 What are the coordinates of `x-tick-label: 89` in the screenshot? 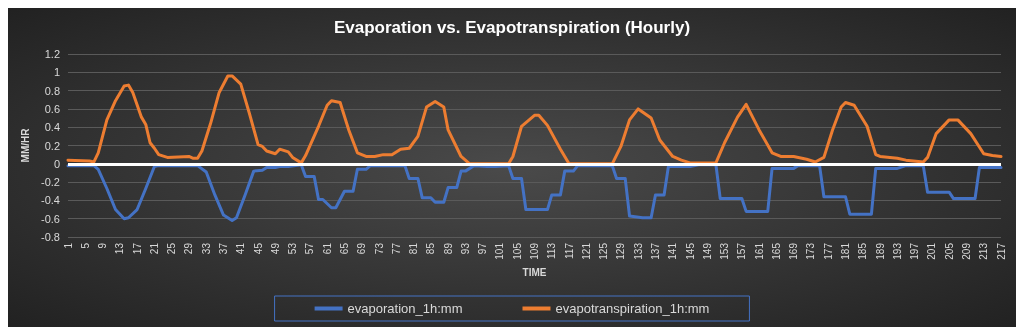 It's located at (448, 248).